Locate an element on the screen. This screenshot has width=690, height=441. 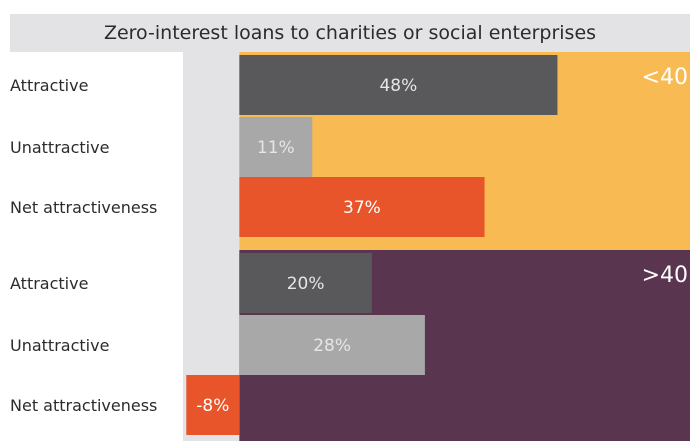
group-label-1: <40 is located at coordinates (665, 77).